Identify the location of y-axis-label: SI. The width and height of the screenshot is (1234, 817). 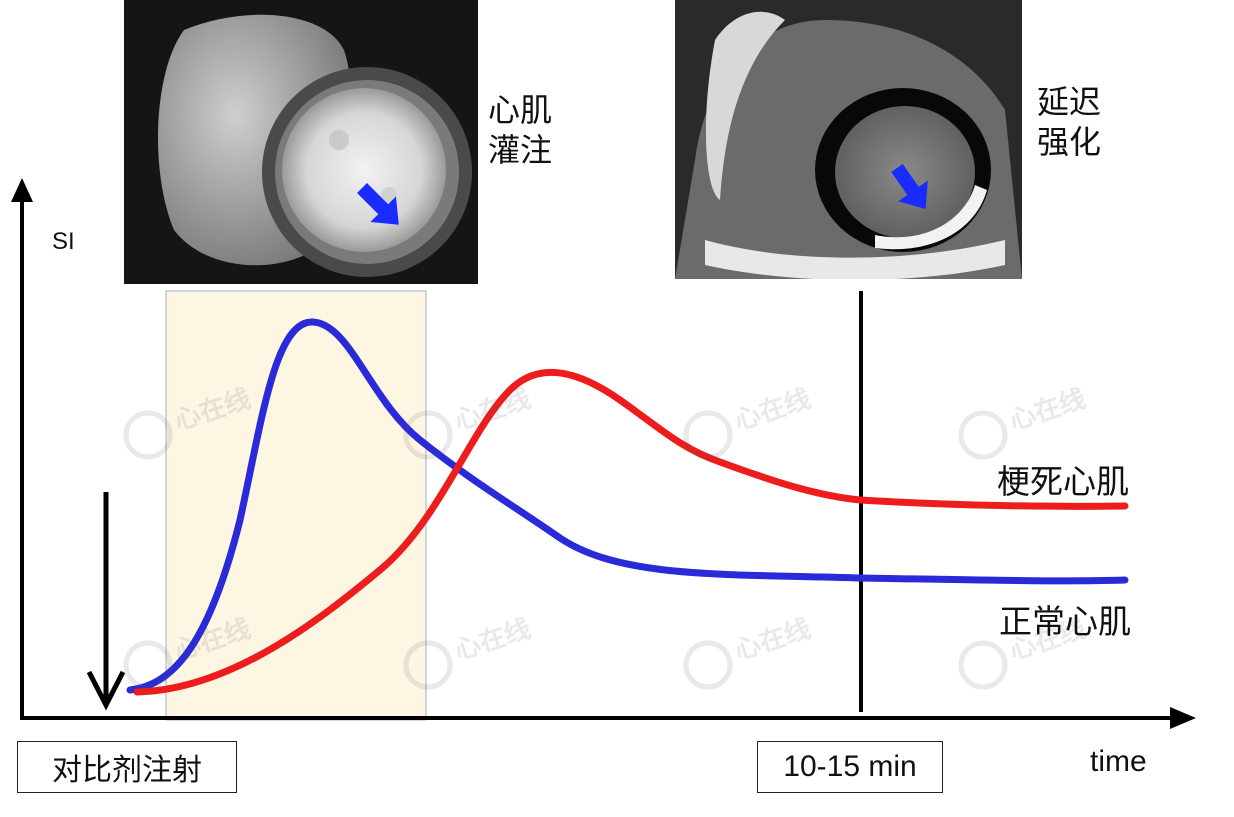
(63, 241).